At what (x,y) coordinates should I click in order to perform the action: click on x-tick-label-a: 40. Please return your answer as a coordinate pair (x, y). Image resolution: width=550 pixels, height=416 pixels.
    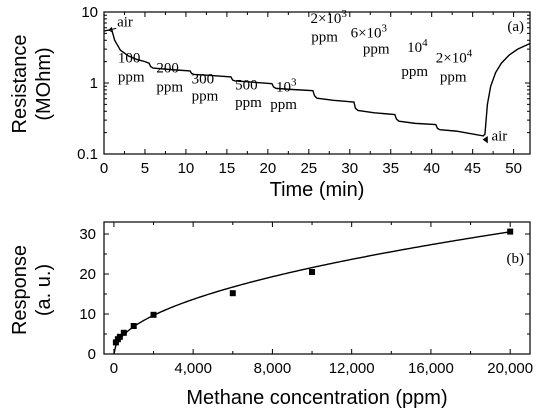
    Looking at the image, I should click on (431, 168).